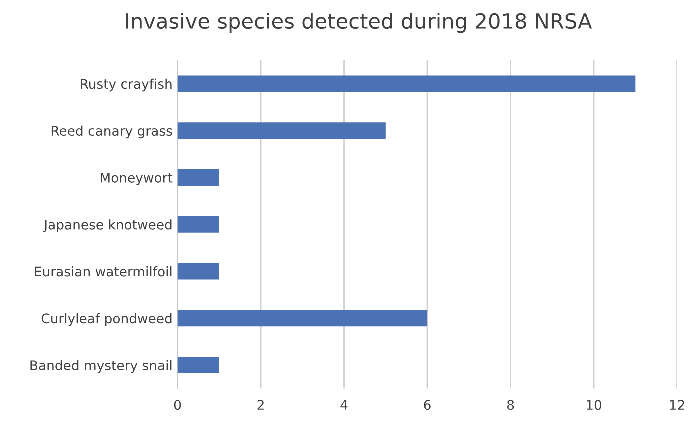  Describe the element at coordinates (107, 319) in the screenshot. I see `y-tick-label: Curlyleaf pondweed` at that location.